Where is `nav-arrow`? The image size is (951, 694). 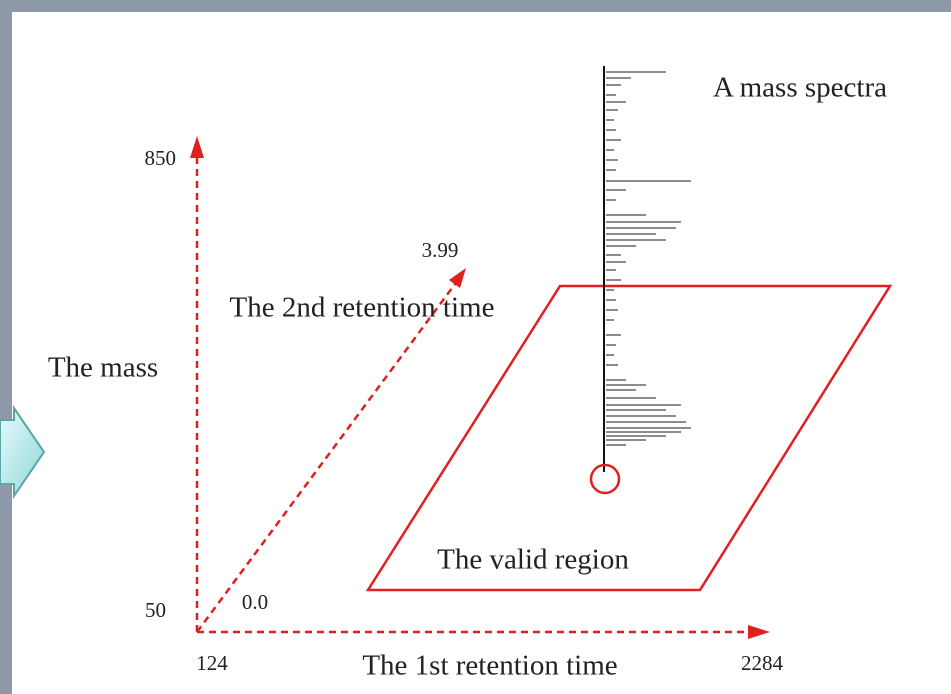
nav-arrow is located at coordinates (23, 452).